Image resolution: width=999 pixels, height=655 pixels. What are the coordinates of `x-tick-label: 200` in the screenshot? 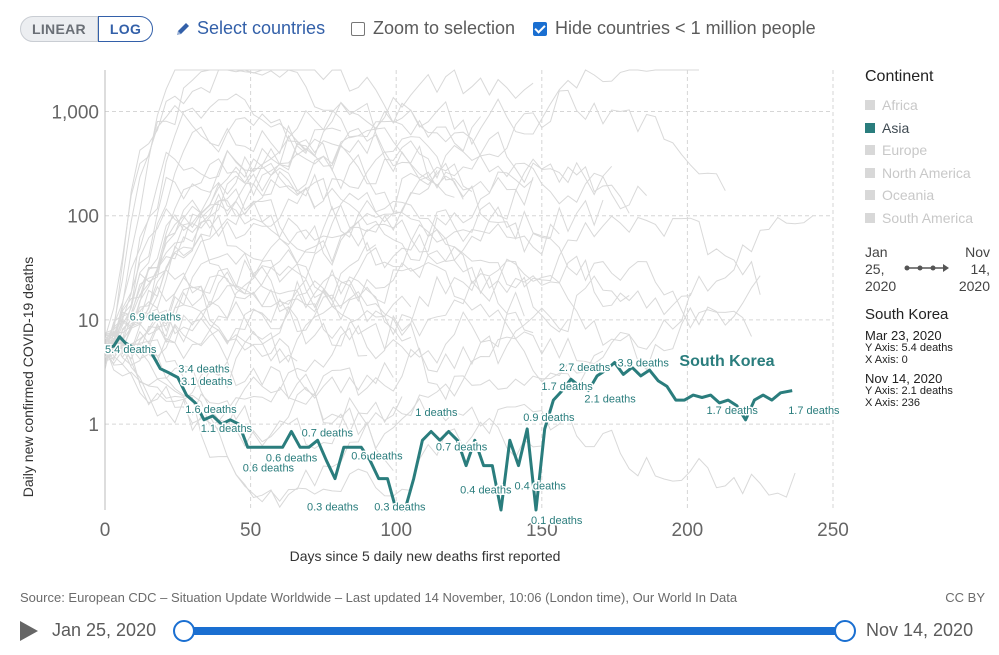 It's located at (688, 530).